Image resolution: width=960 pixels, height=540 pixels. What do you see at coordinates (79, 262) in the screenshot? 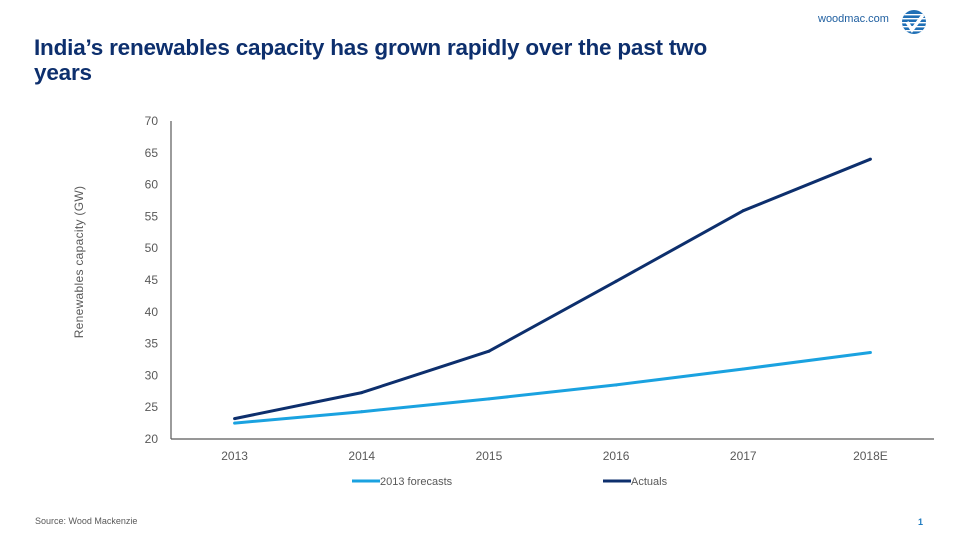
I see `y-axis-label: Renewables capacity (GW)` at bounding box center [79, 262].